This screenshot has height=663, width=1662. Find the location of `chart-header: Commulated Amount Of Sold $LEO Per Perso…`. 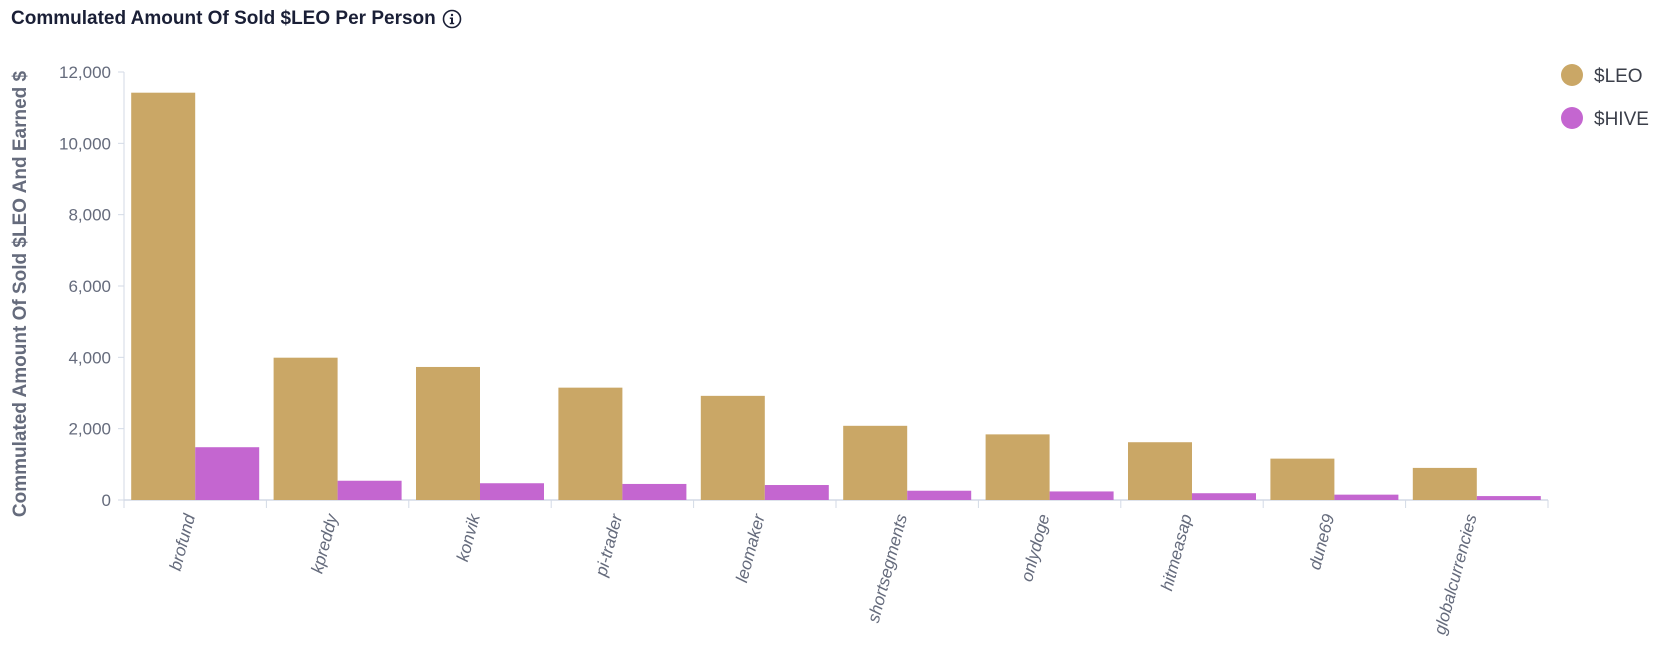

chart-header: Commulated Amount Of Sold $LEO Per Perso… is located at coordinates (236, 19).